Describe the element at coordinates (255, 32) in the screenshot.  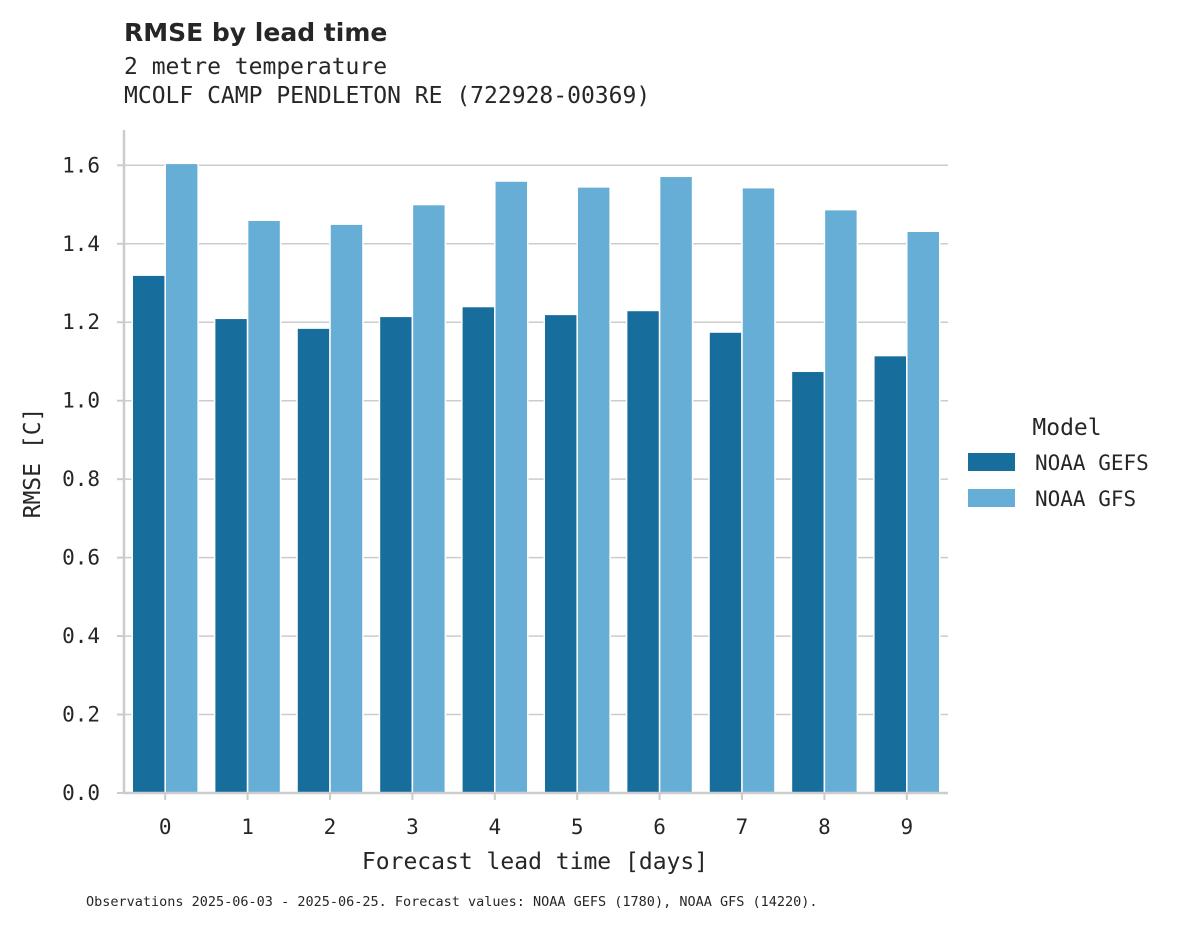
I see `chart-title: RMSE by lead time` at that location.